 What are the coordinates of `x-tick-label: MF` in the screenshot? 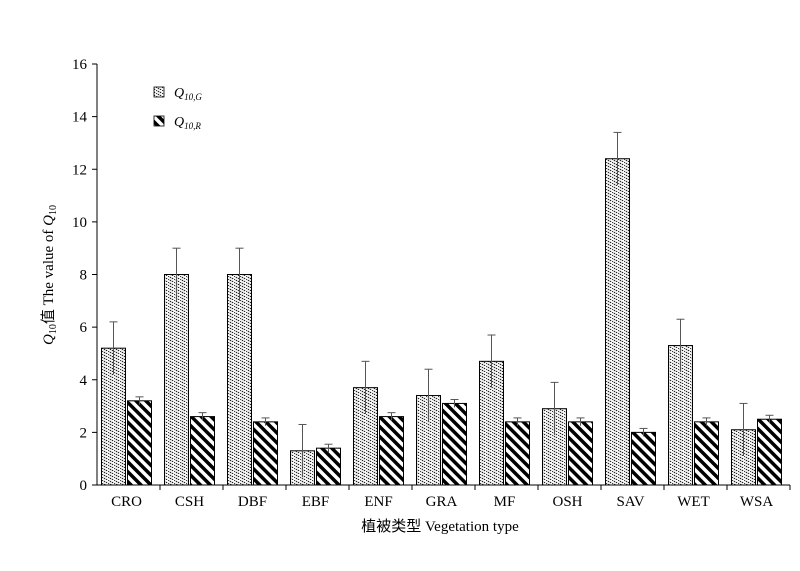 It's located at (505, 502).